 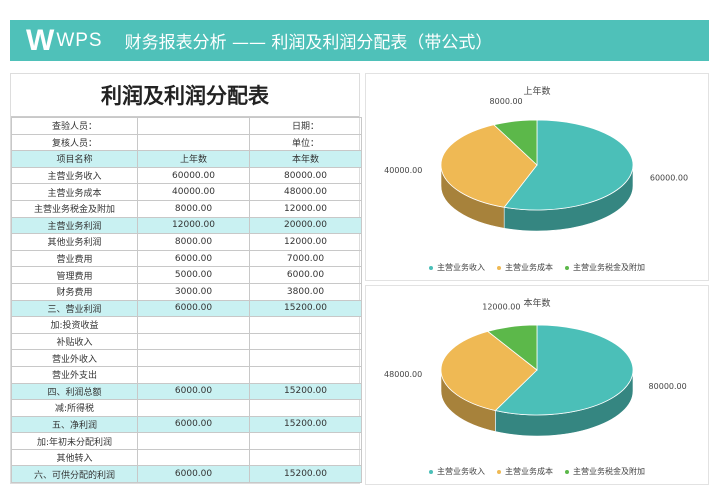 What do you see at coordinates (74, 374) in the screenshot?
I see `table-cell: 营业外支出` at bounding box center [74, 374].